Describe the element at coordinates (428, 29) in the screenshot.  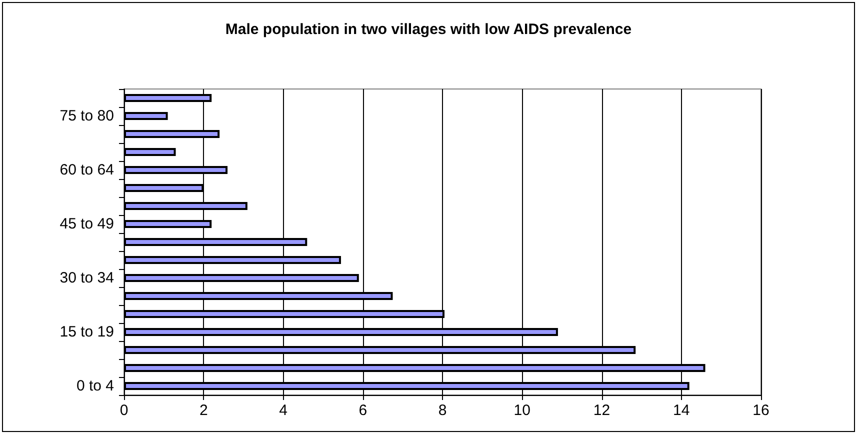
I see `chart-title: Male population in two villages with low AIDS prevalence` at that location.